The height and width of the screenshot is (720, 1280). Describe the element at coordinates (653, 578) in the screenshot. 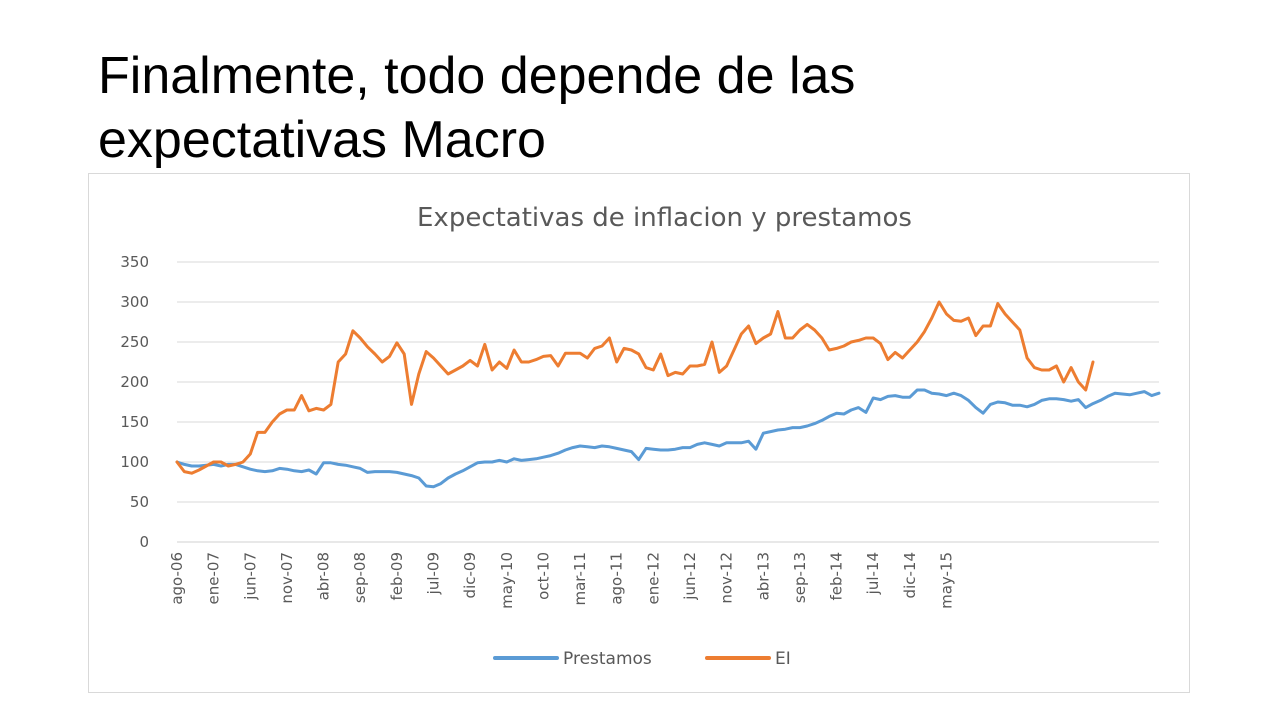

I see `x-tick-label: ene-12` at that location.